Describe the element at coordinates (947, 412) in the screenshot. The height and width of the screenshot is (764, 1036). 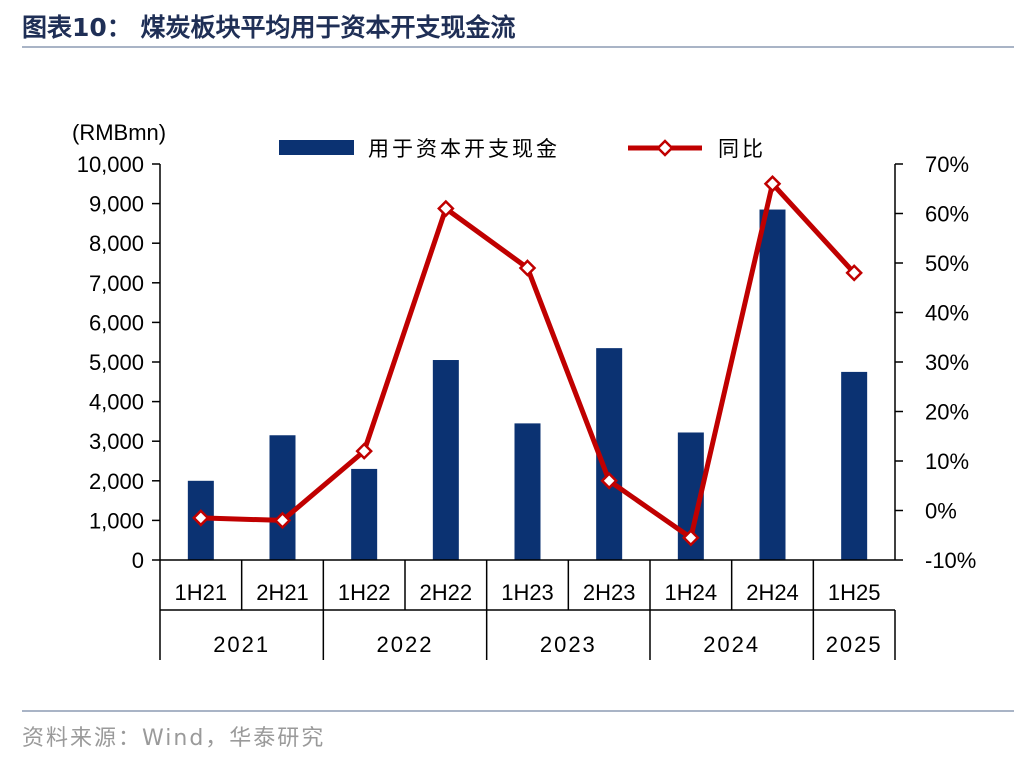
I see `right-tick-label: 20%` at that location.